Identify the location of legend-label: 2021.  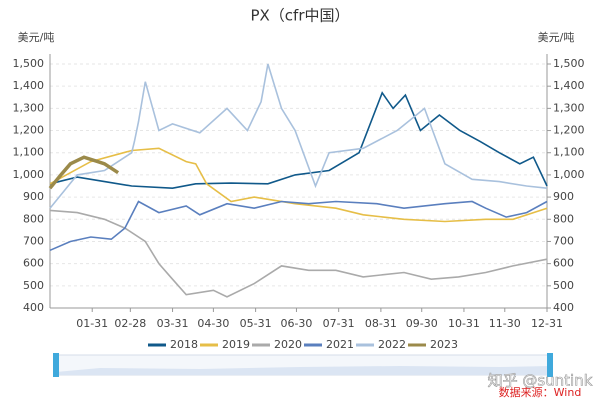
(340, 344).